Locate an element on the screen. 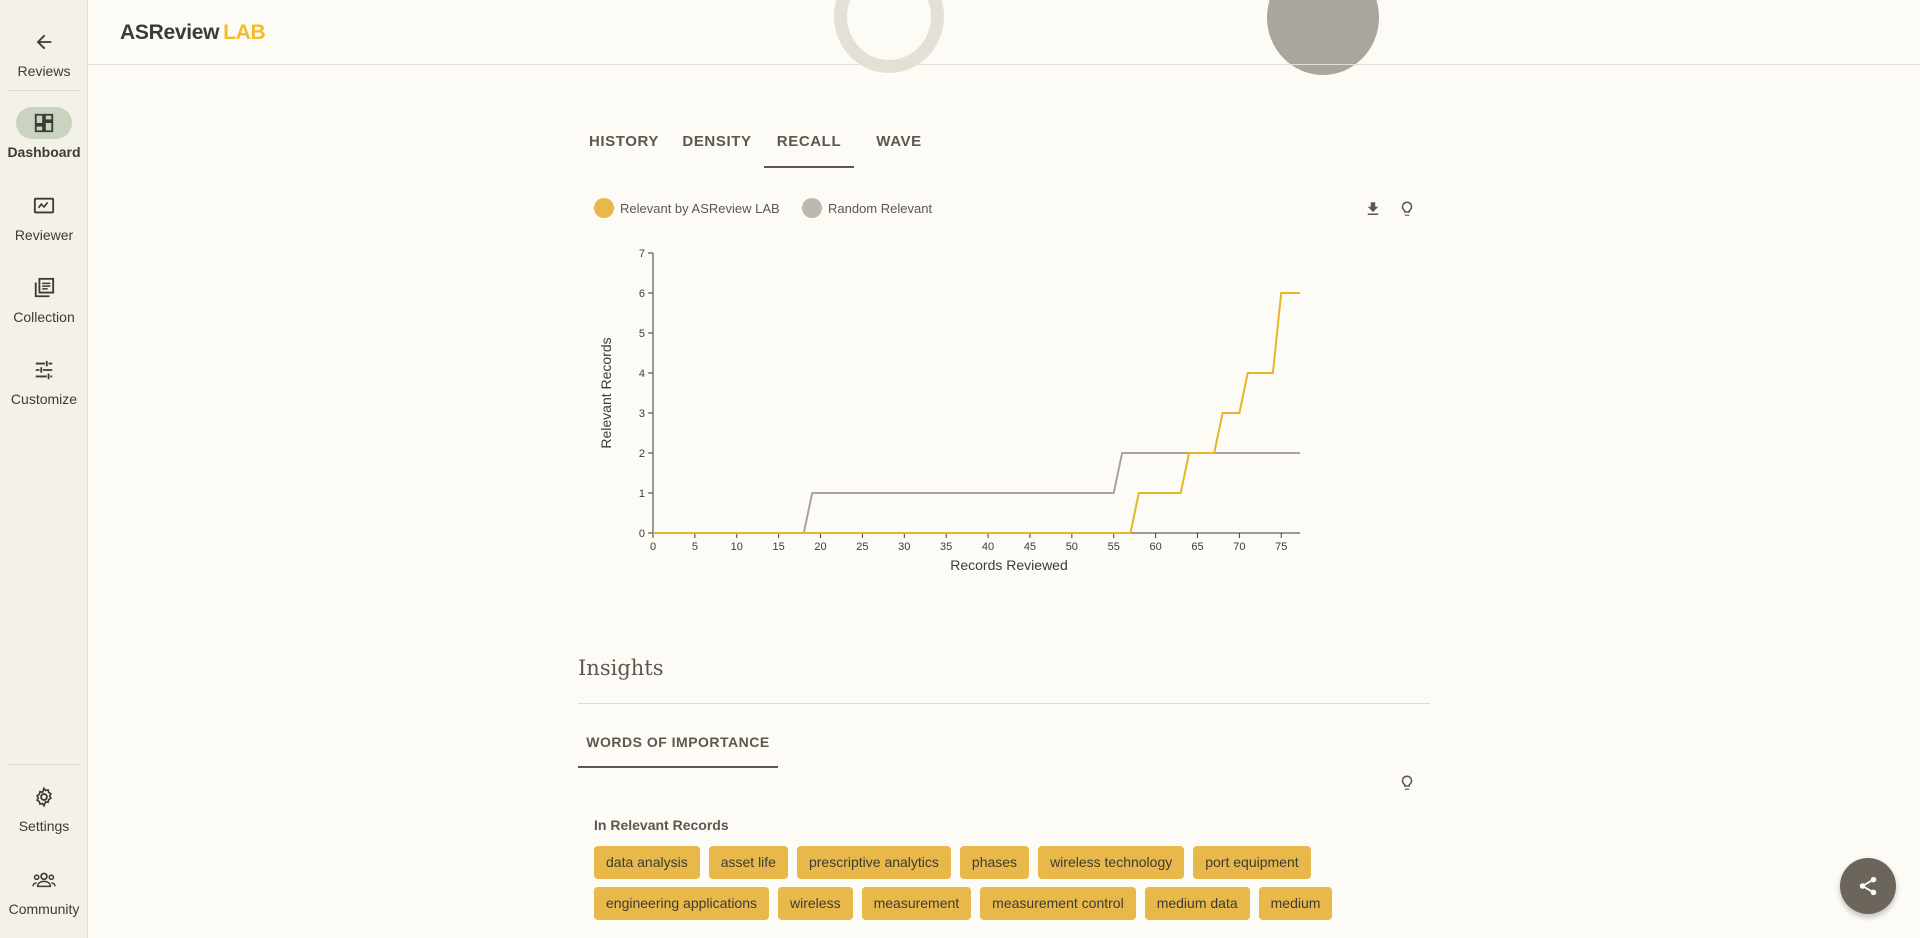  app-logo: ASReview LAB is located at coordinates (193, 33).